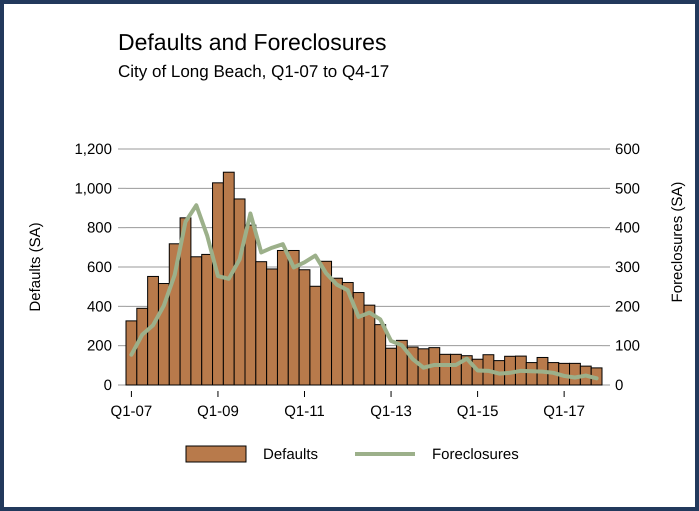  Describe the element at coordinates (99, 228) in the screenshot. I see `y-tick-label: 800` at that location.